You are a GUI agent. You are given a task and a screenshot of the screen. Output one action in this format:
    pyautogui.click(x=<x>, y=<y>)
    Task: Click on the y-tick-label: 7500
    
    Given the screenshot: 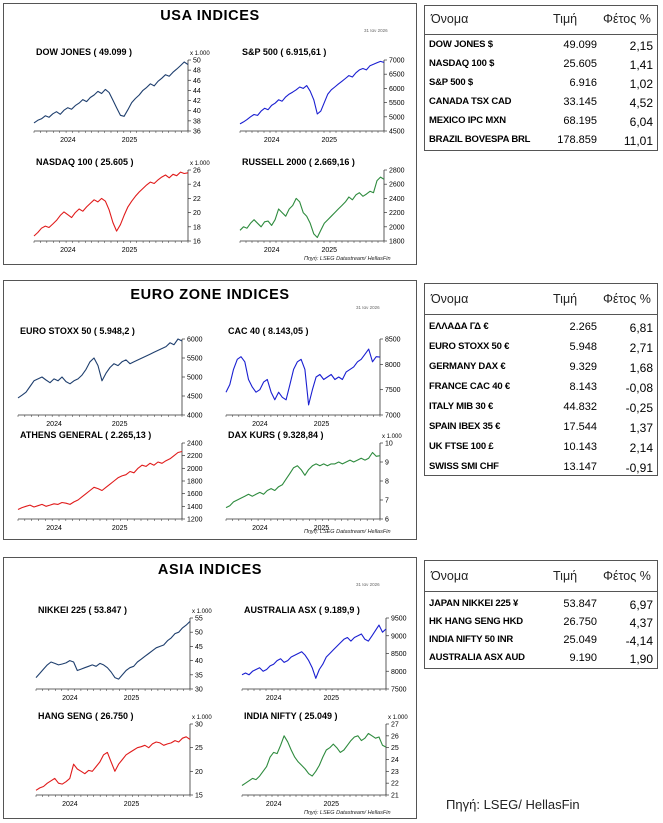 What is the action you would take?
    pyautogui.click(x=393, y=390)
    